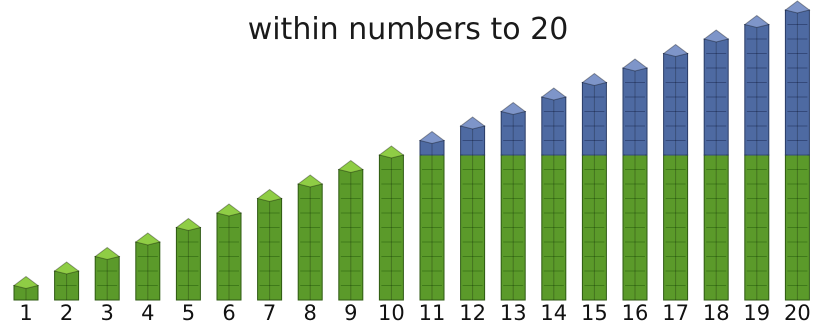 This screenshot has width=816, height=324. I want to click on tick-label-11: 11, so click(432, 312).